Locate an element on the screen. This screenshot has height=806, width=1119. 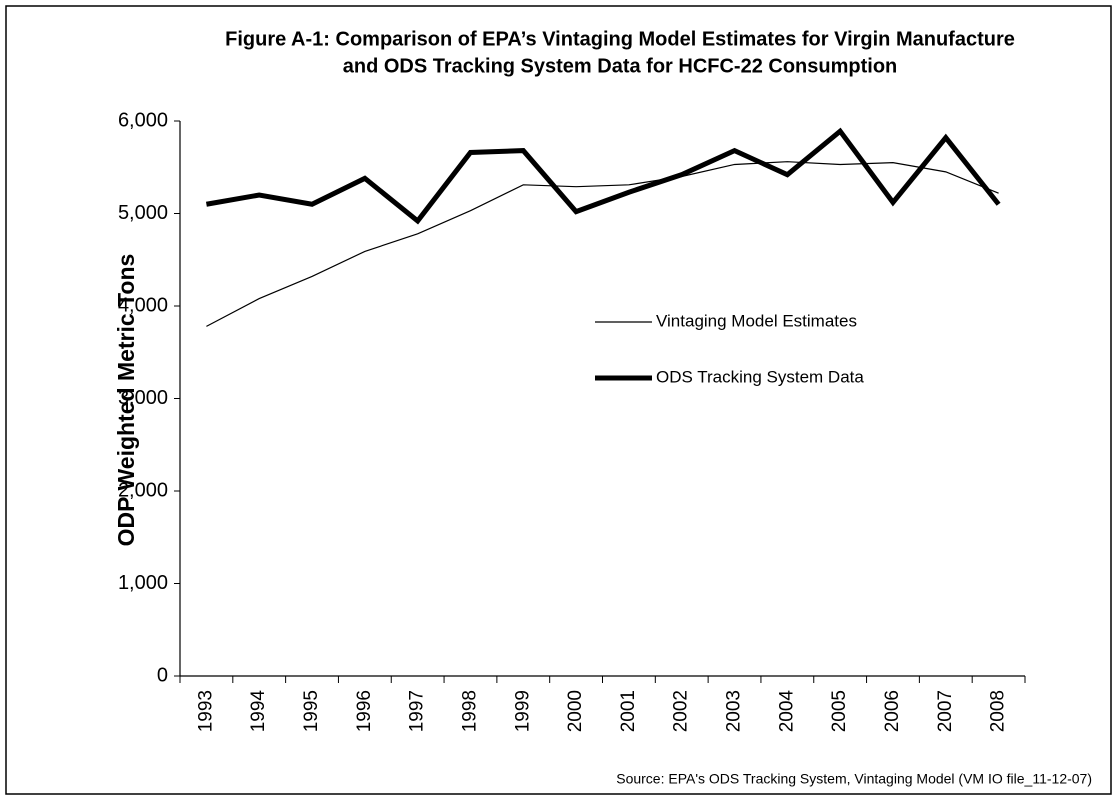
y-tick-label: 2,000 is located at coordinates (143, 490).